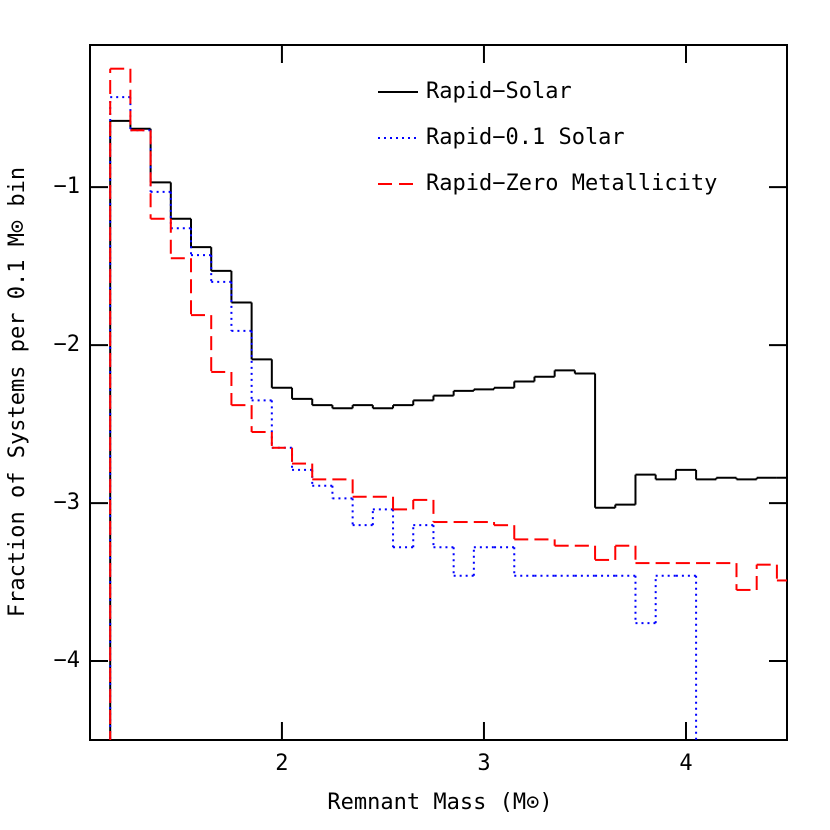 The height and width of the screenshot is (830, 830). What do you see at coordinates (67, 660) in the screenshot?
I see `y-tick-label: −4` at bounding box center [67, 660].